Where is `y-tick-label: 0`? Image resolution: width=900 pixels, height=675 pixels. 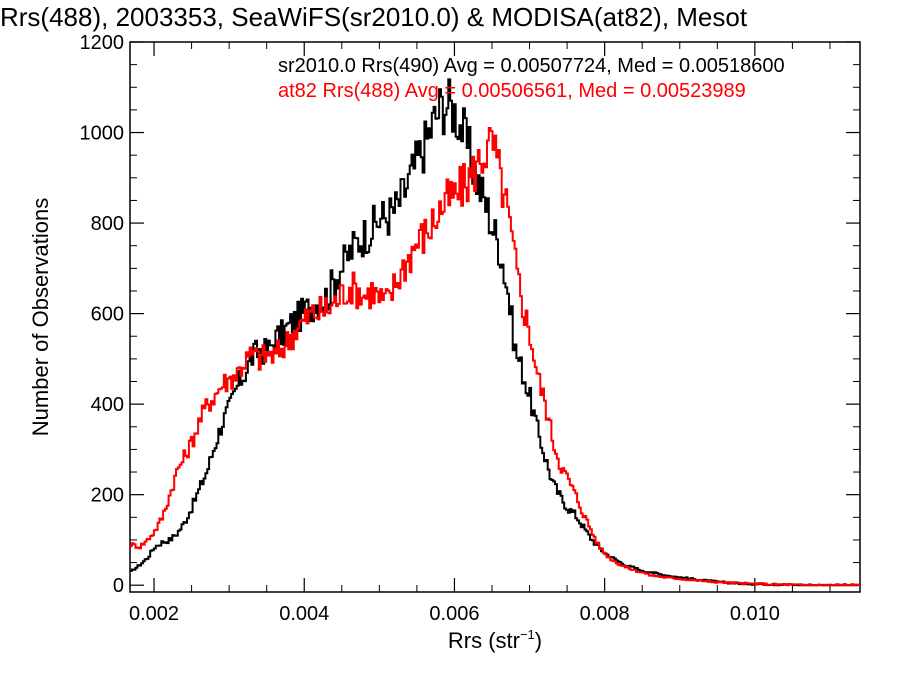 y-tick-label: 0 is located at coordinates (118, 586).